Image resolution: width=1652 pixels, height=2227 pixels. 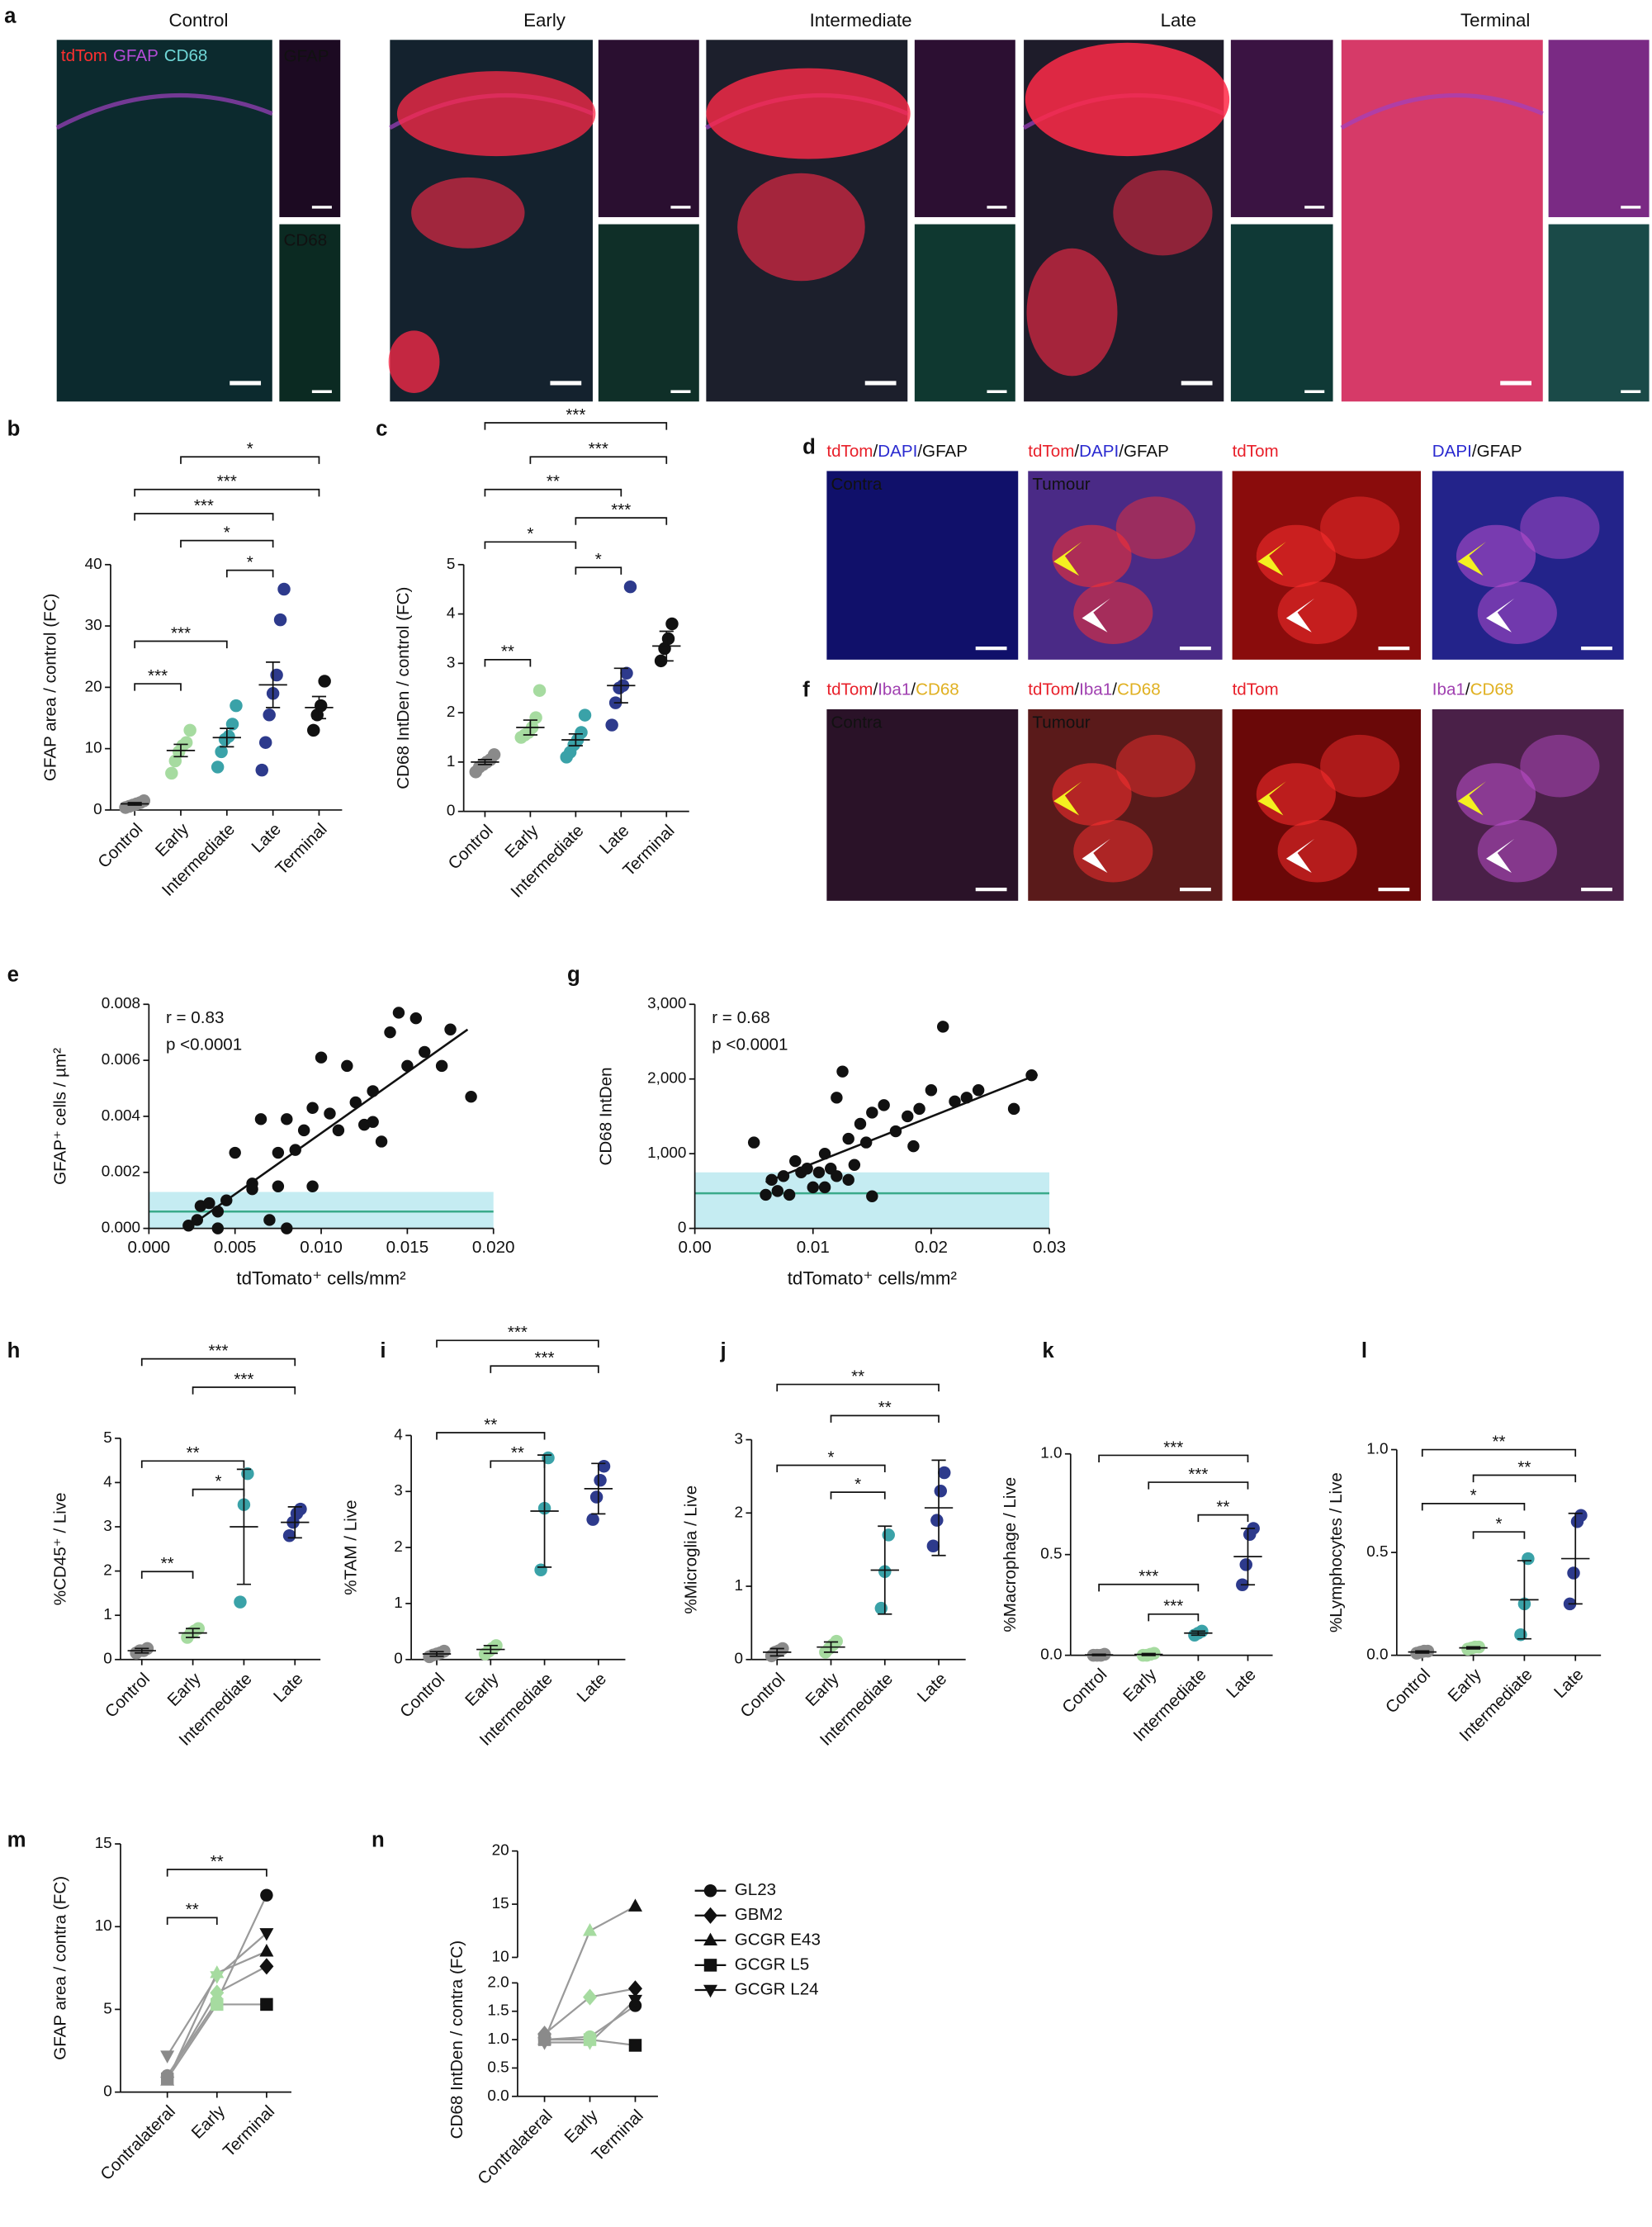 What do you see at coordinates (17, 1839) in the screenshot?
I see `panel-letter: m` at bounding box center [17, 1839].